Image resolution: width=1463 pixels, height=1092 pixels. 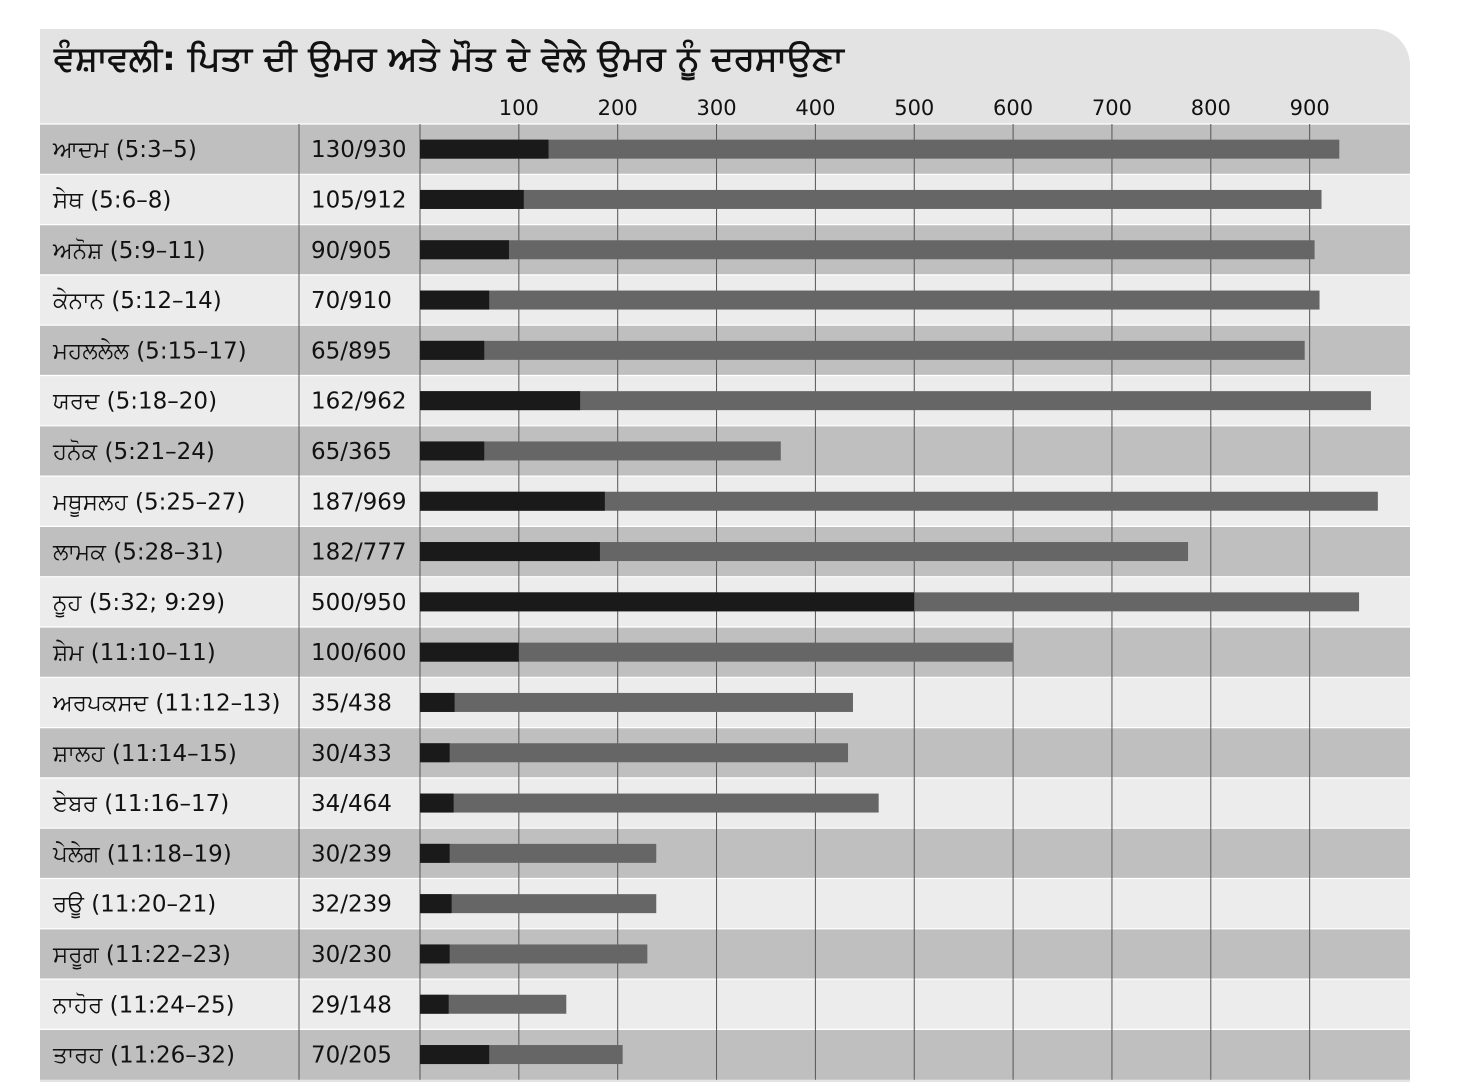 I want to click on row-name-label: ਨਾਹੋਰ (11:24–25), so click(x=143, y=1005).